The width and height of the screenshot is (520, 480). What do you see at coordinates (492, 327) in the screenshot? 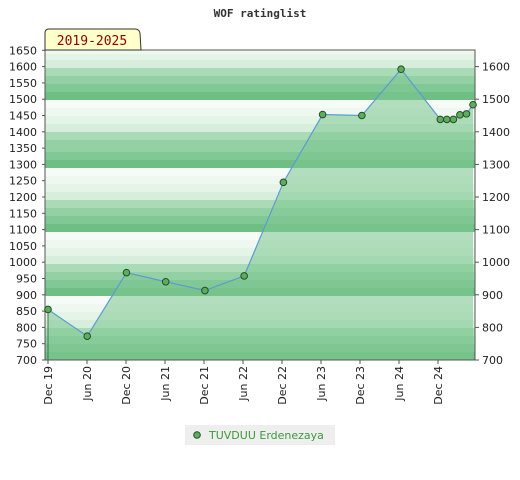
I see `y-tick-label-right: 800` at bounding box center [492, 327].